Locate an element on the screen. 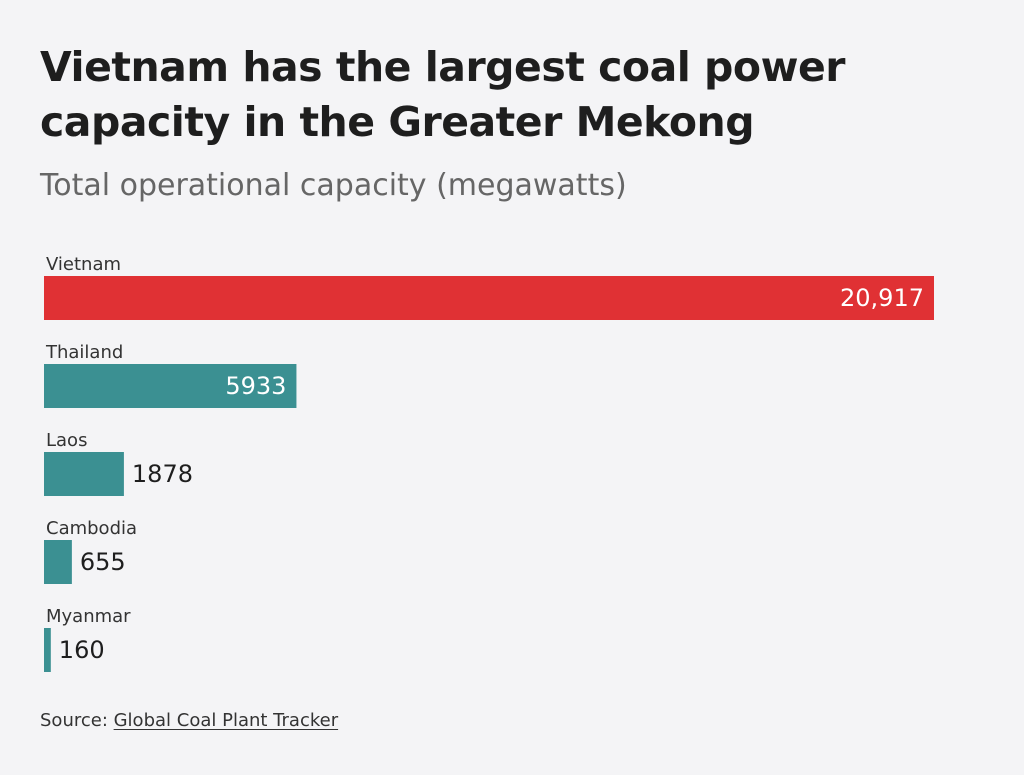 The width and height of the screenshot is (1024, 775). category-label-thailand: Thailand is located at coordinates (84, 352).